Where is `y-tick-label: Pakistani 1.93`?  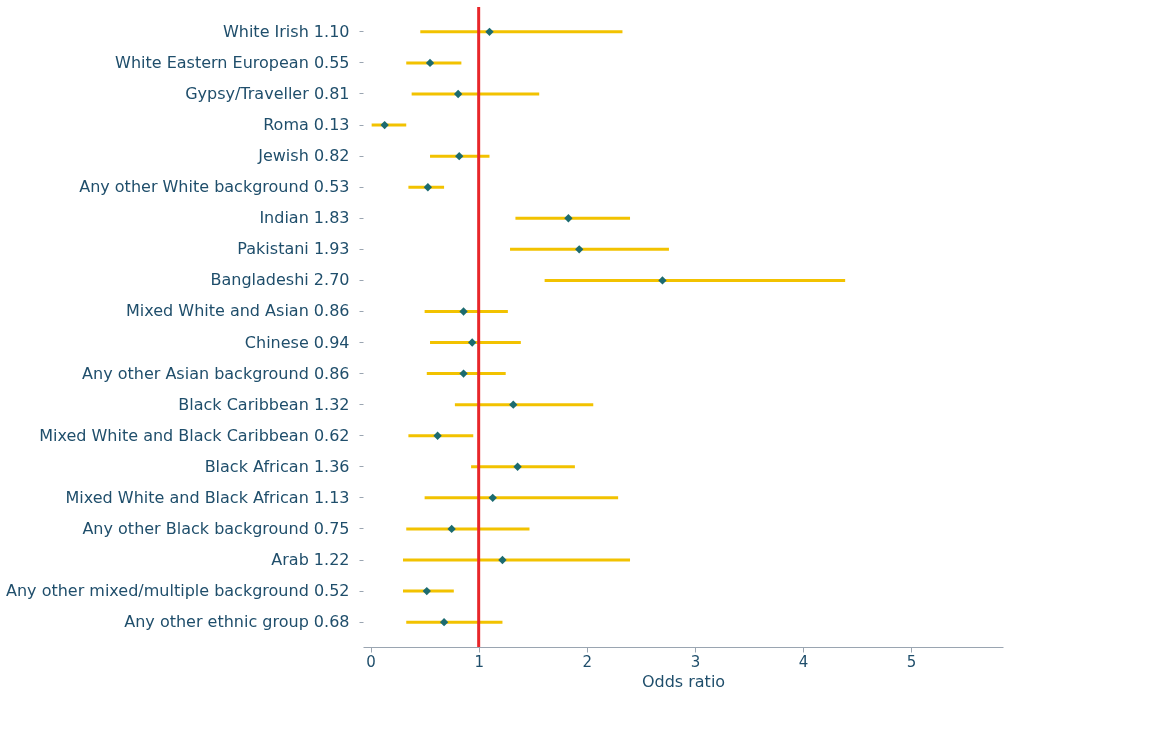 y-tick-label: Pakistani 1.93 is located at coordinates (293, 249).